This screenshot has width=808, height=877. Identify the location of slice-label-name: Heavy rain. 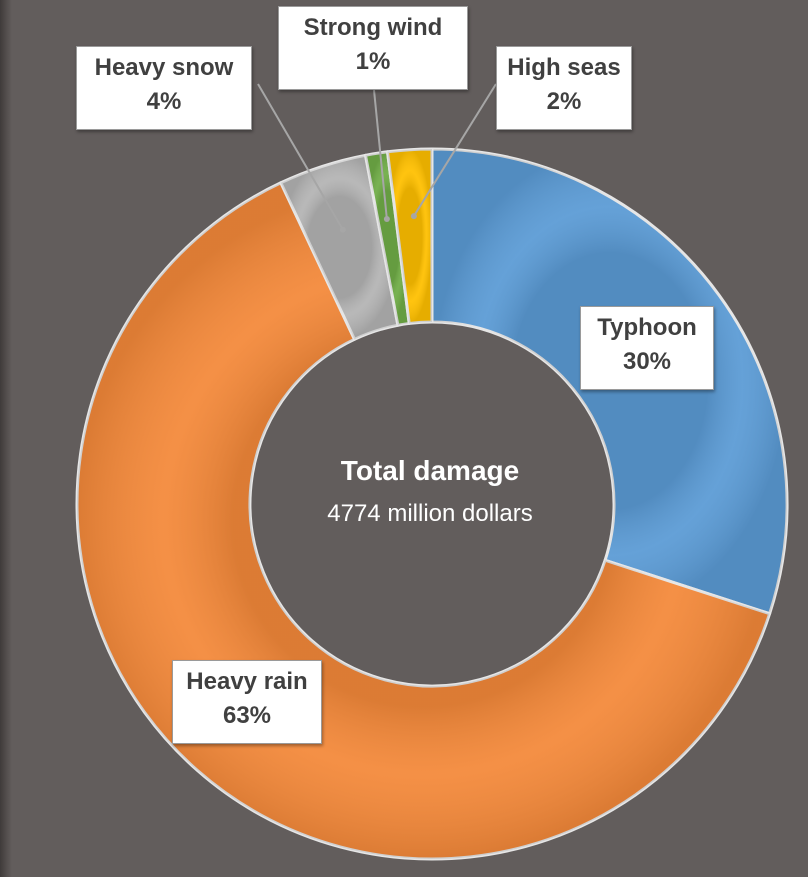
(247, 681).